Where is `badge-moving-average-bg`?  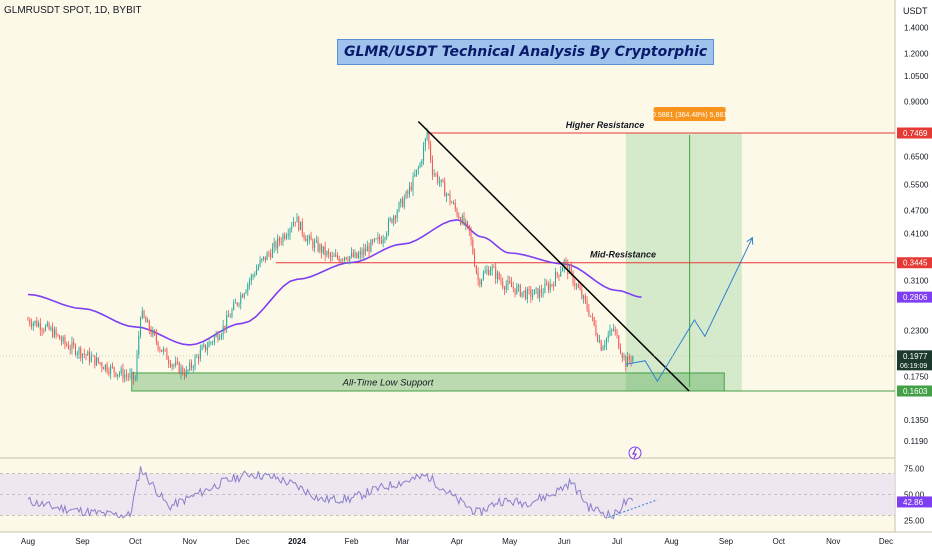
badge-moving-average-bg is located at coordinates (914, 297).